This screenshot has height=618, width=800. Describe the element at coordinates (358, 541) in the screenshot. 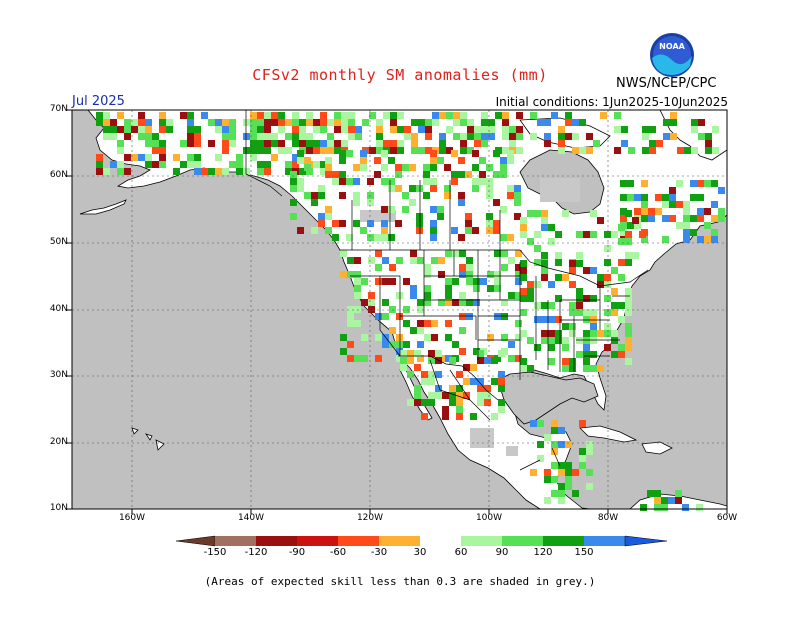

I see `colorbar-swatch` at that location.